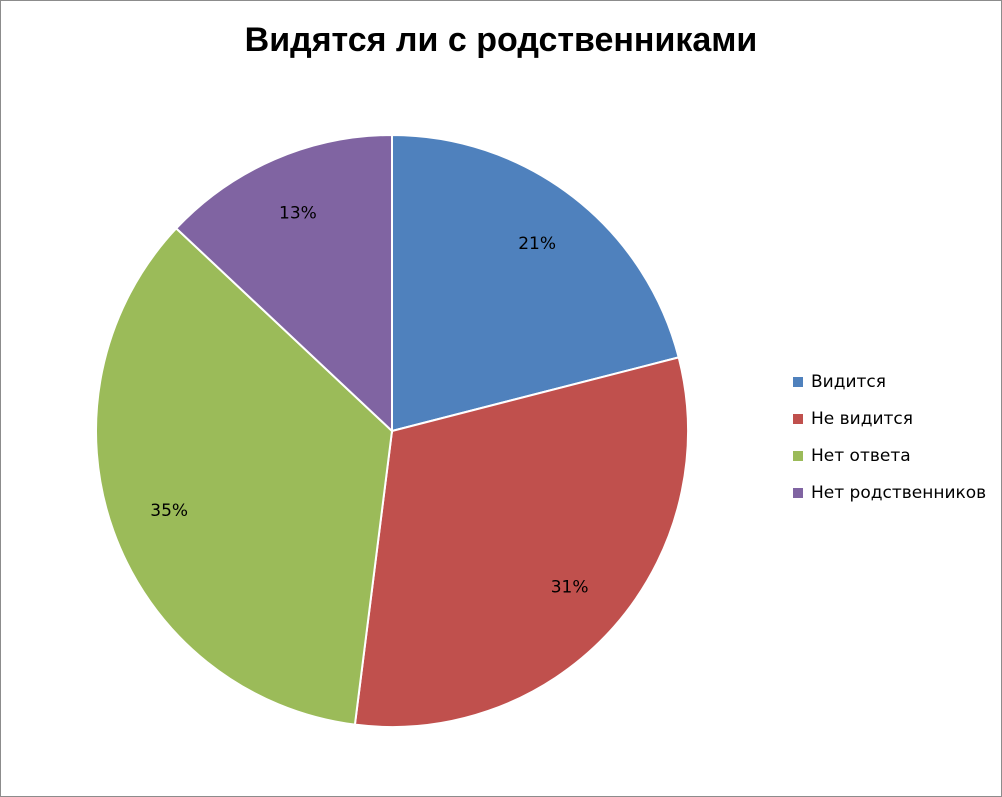  What do you see at coordinates (169, 511) in the screenshot?
I see `slice-data-label: 35%` at bounding box center [169, 511].